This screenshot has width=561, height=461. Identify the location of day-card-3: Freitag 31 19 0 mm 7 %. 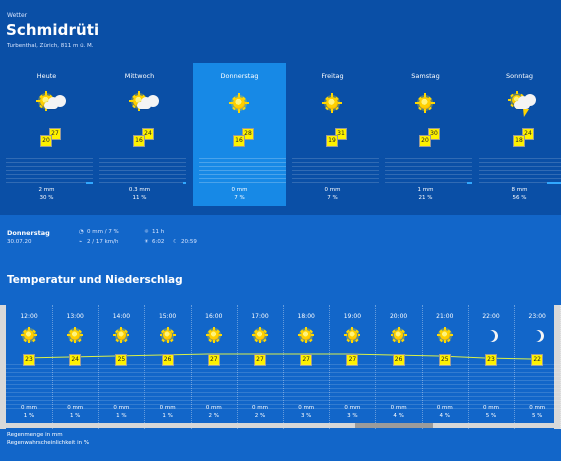
(332, 134).